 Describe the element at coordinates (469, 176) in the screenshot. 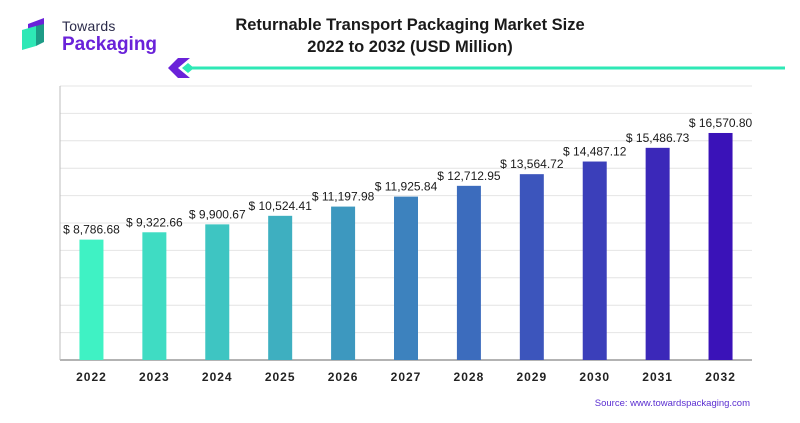

I see `data-label: $ 12,712.95` at that location.